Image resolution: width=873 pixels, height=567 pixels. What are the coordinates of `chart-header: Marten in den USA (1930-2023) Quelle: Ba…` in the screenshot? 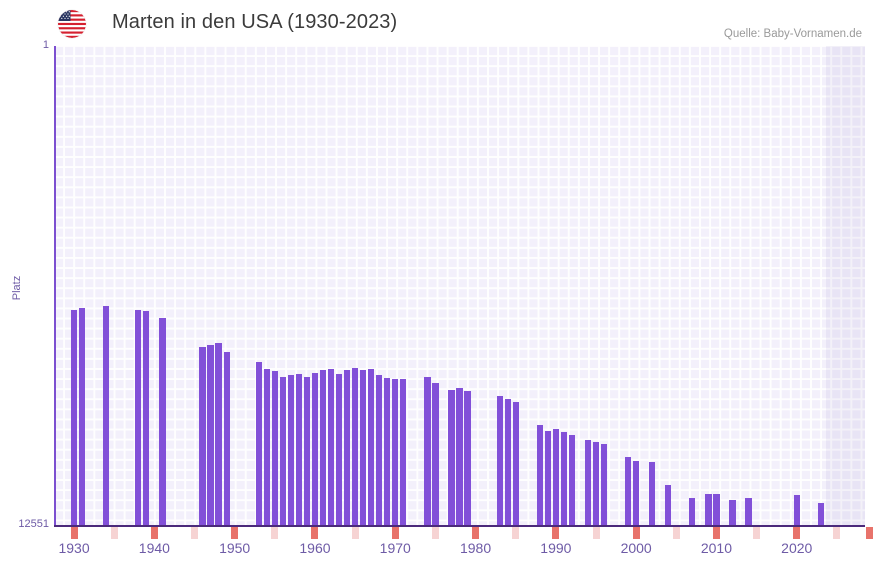 It's located at (436, 23).